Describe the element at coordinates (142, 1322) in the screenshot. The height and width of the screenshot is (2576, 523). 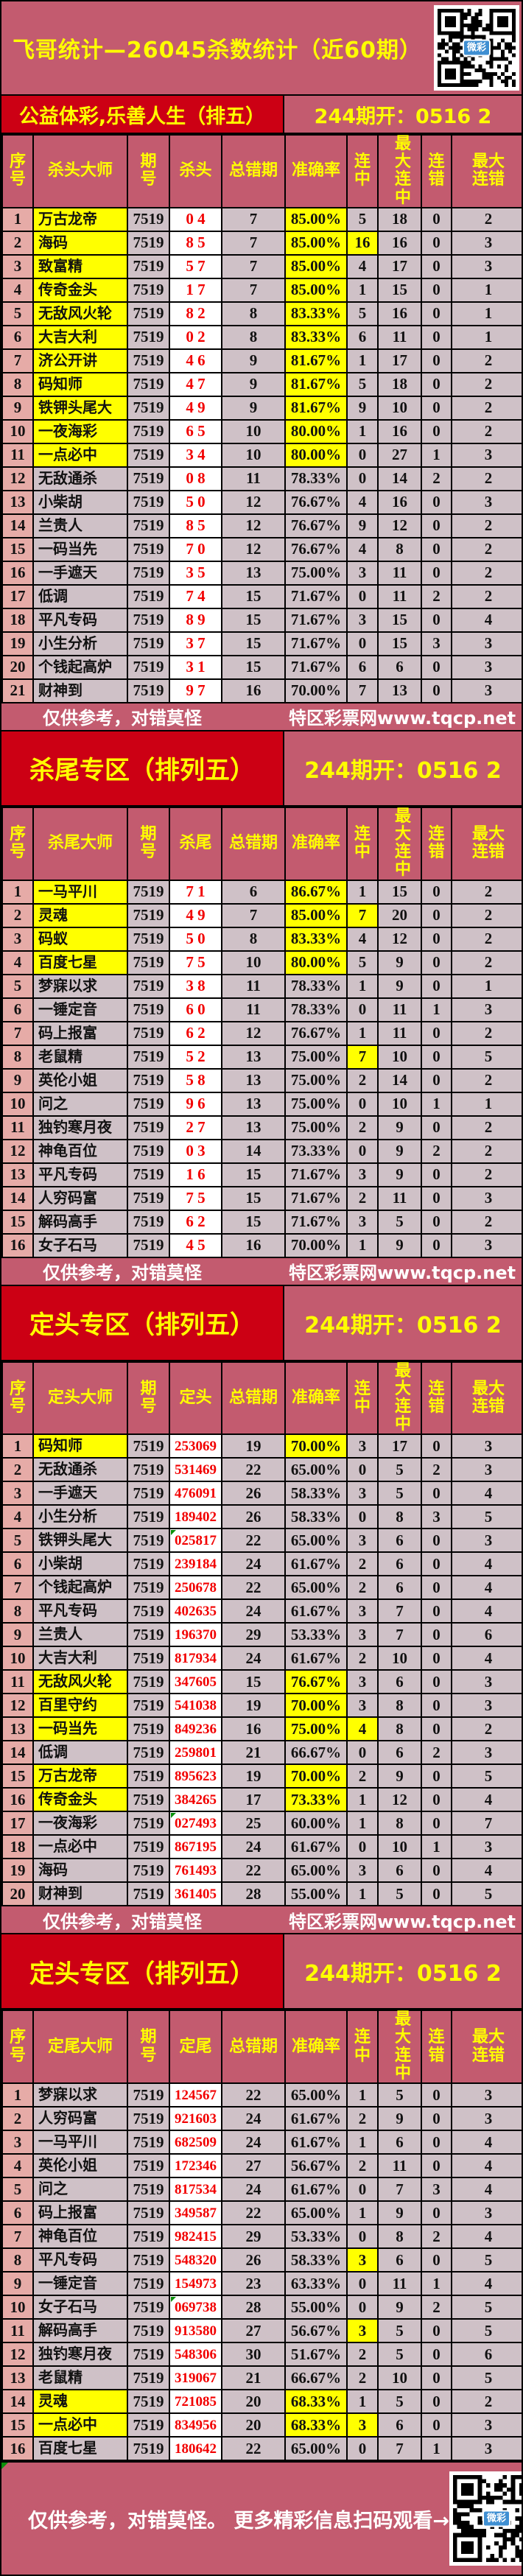
I see `section-title: 定头专区（排列五）` at that location.